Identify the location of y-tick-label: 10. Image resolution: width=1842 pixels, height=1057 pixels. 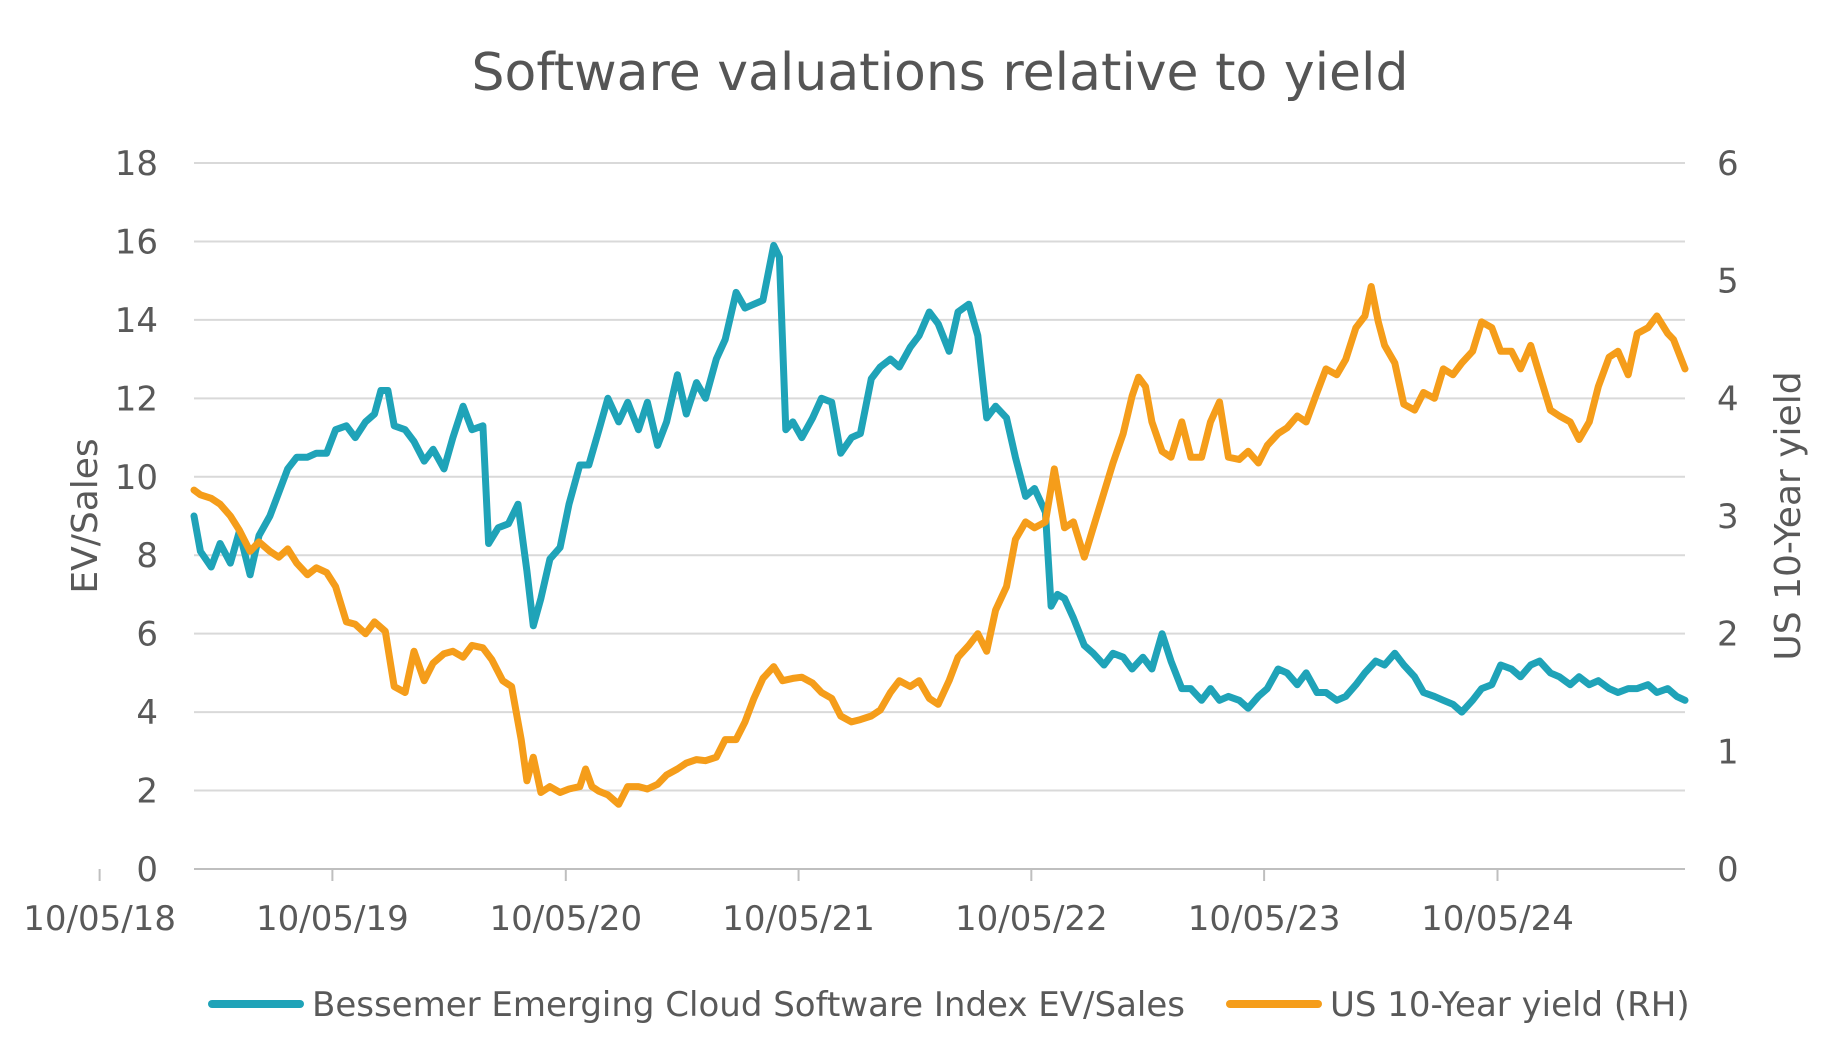
(136, 478).